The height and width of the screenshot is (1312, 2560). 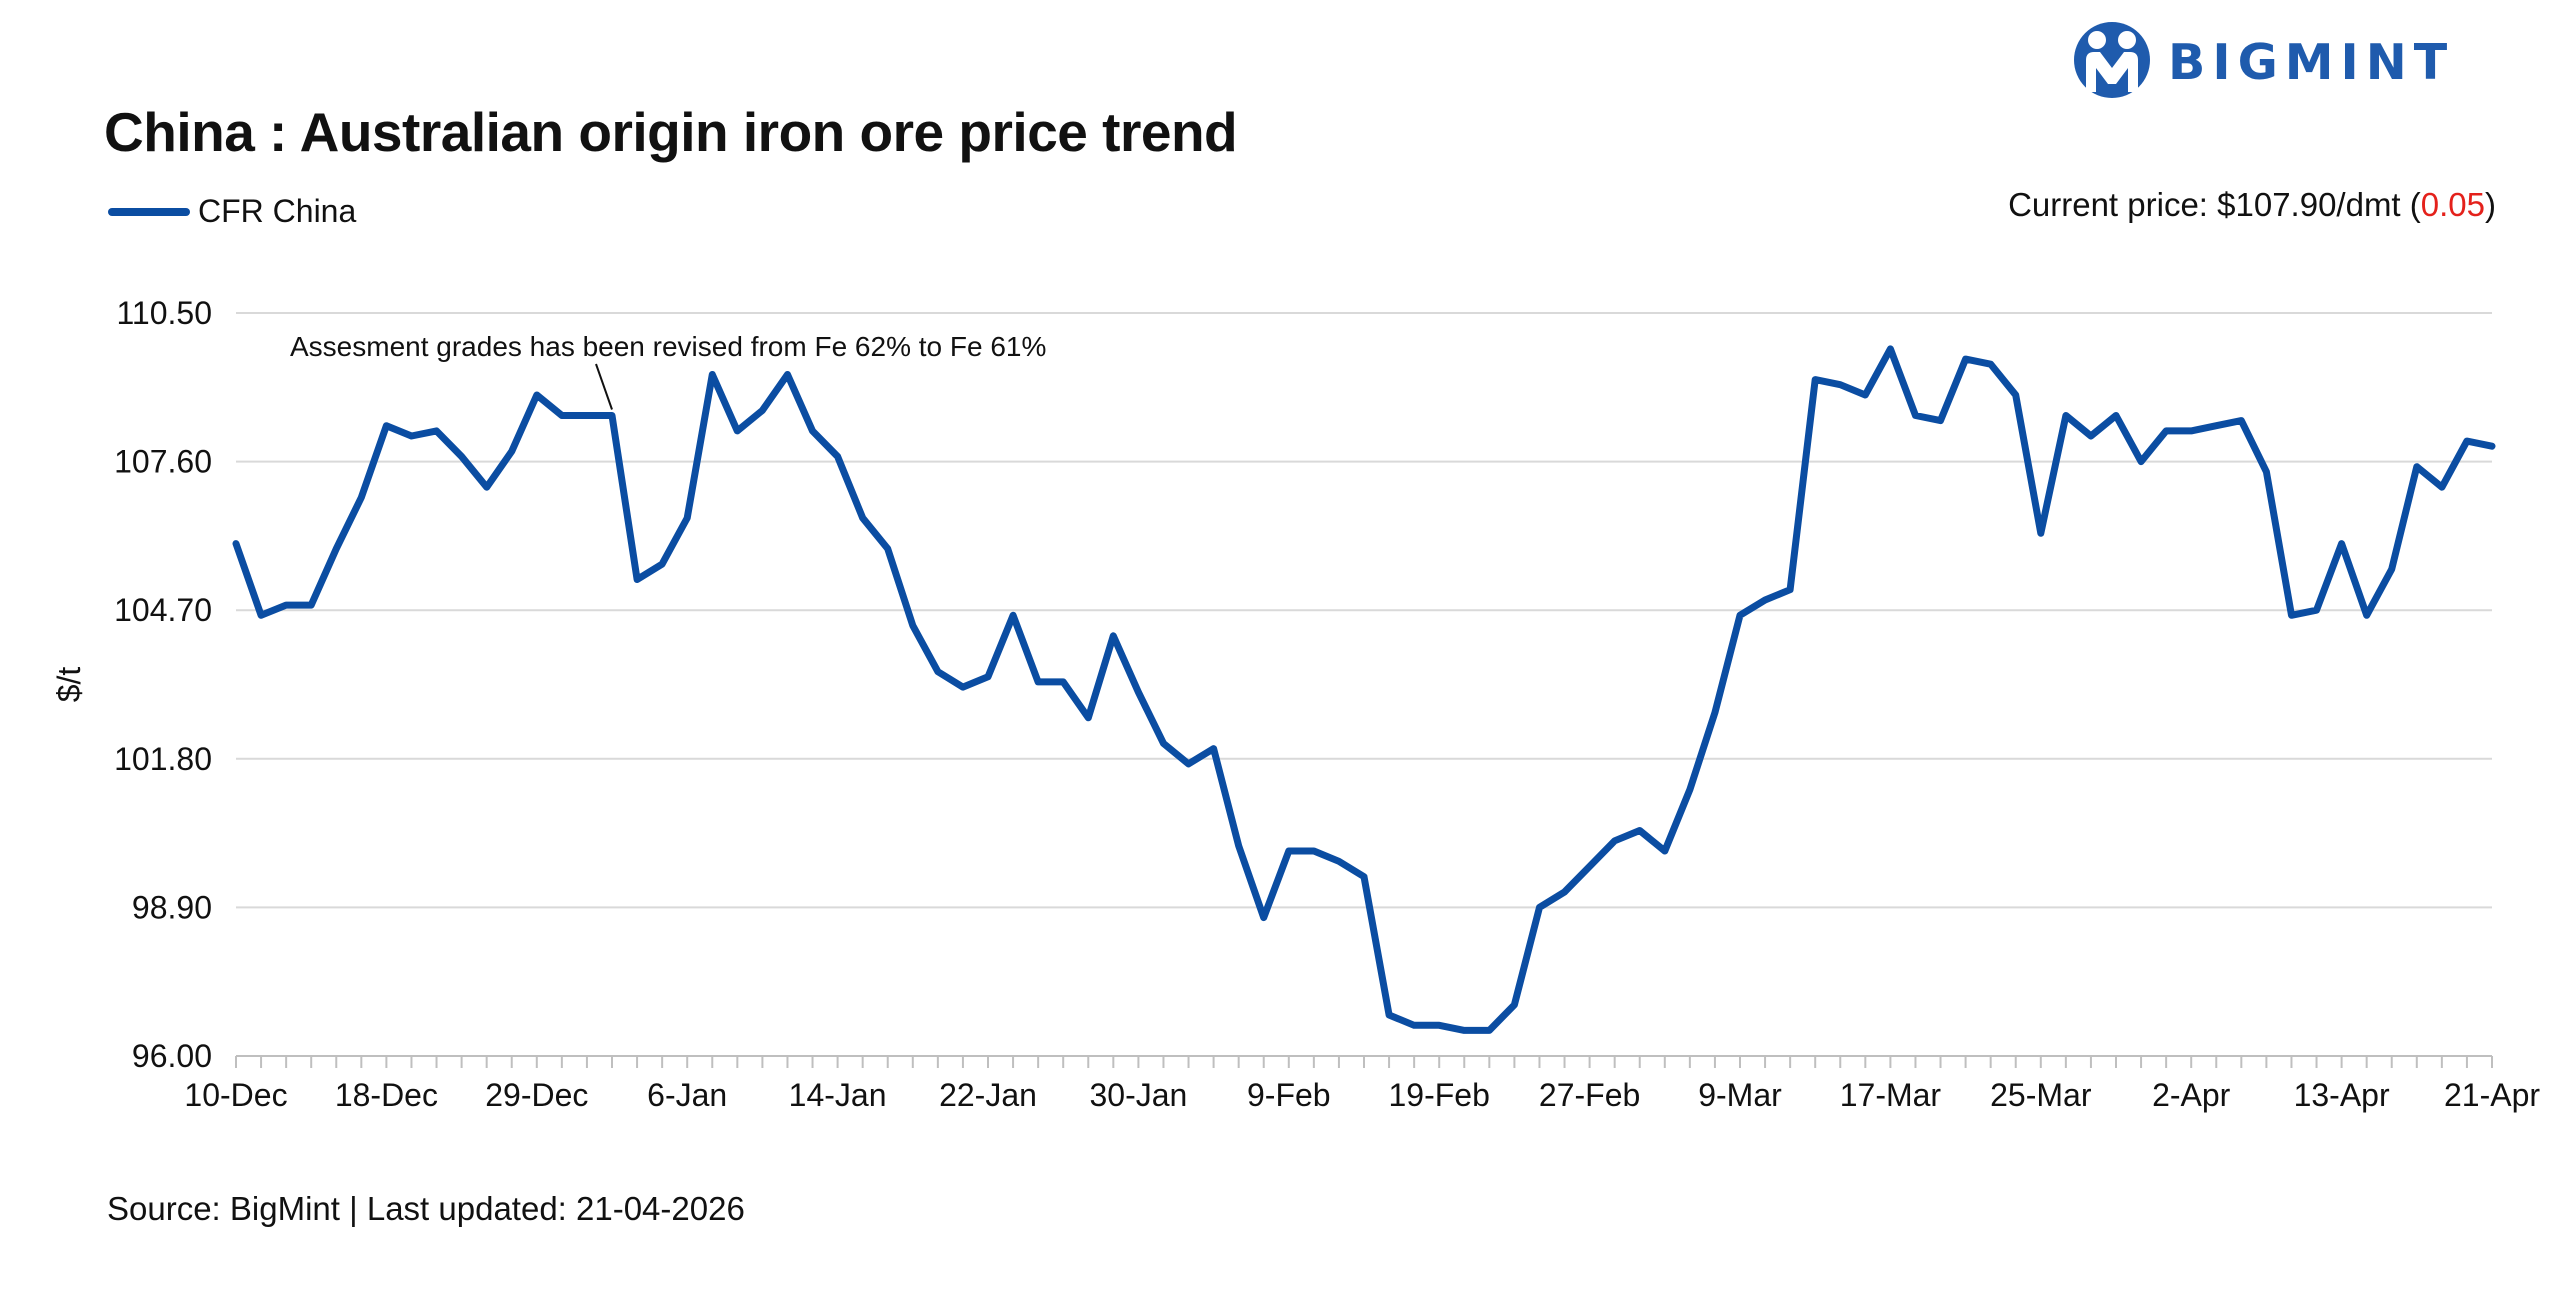 What do you see at coordinates (604, 386) in the screenshot?
I see `annotation-leader` at bounding box center [604, 386].